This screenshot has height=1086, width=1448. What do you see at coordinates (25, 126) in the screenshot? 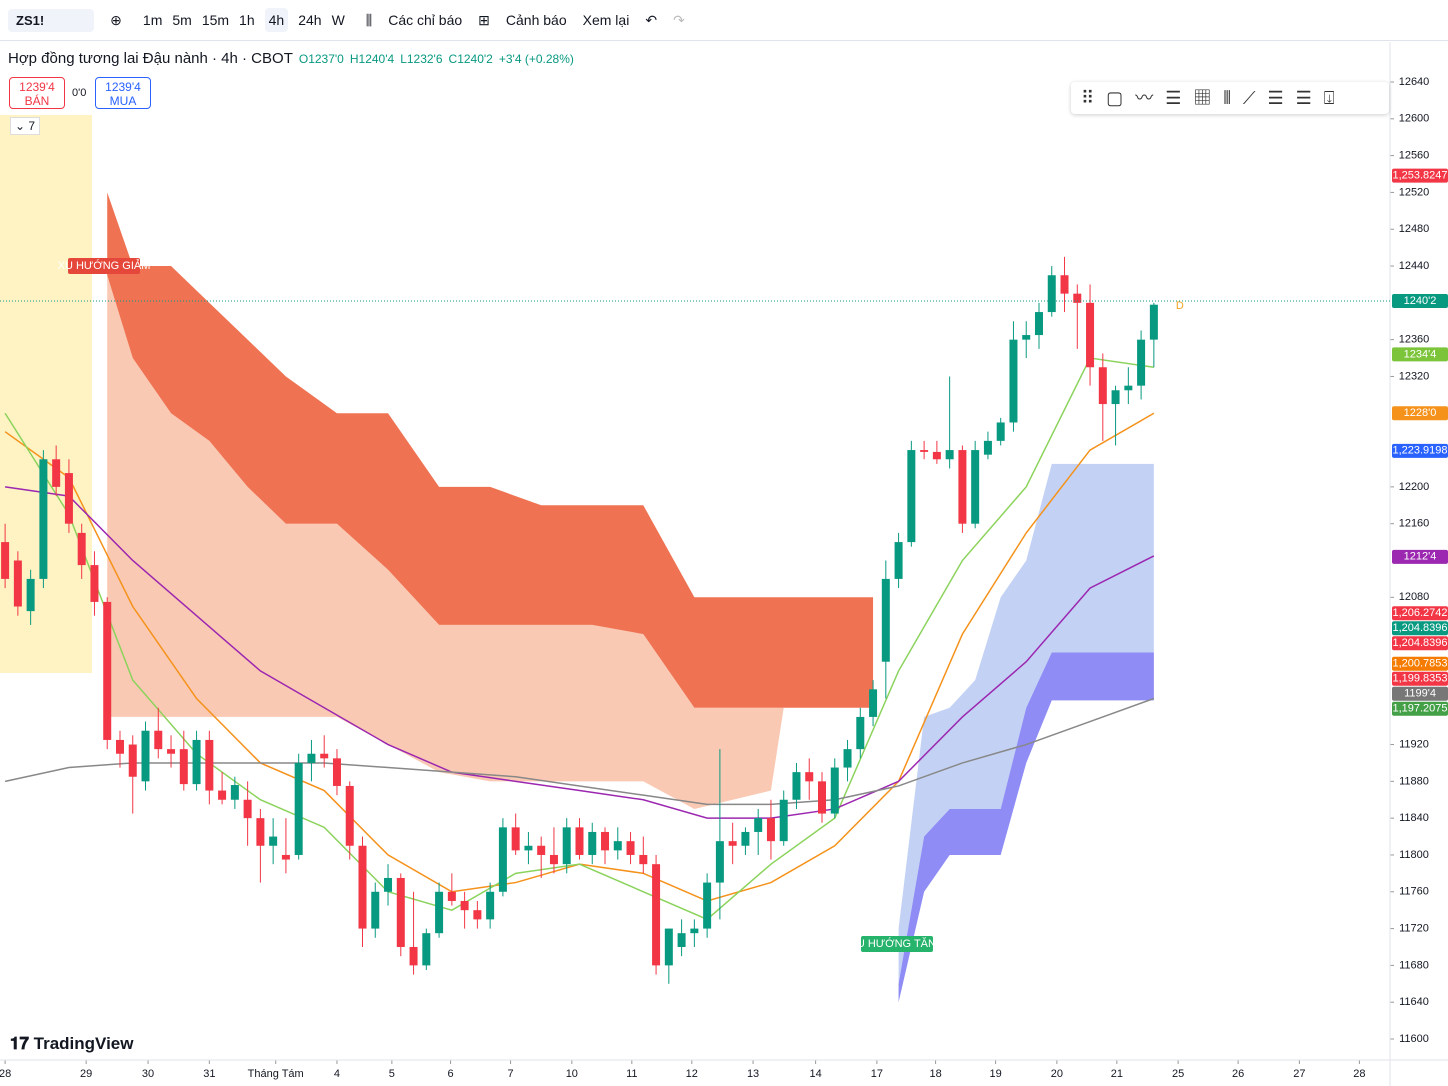
I see `collapse-button: ⌄ 7` at bounding box center [25, 126].